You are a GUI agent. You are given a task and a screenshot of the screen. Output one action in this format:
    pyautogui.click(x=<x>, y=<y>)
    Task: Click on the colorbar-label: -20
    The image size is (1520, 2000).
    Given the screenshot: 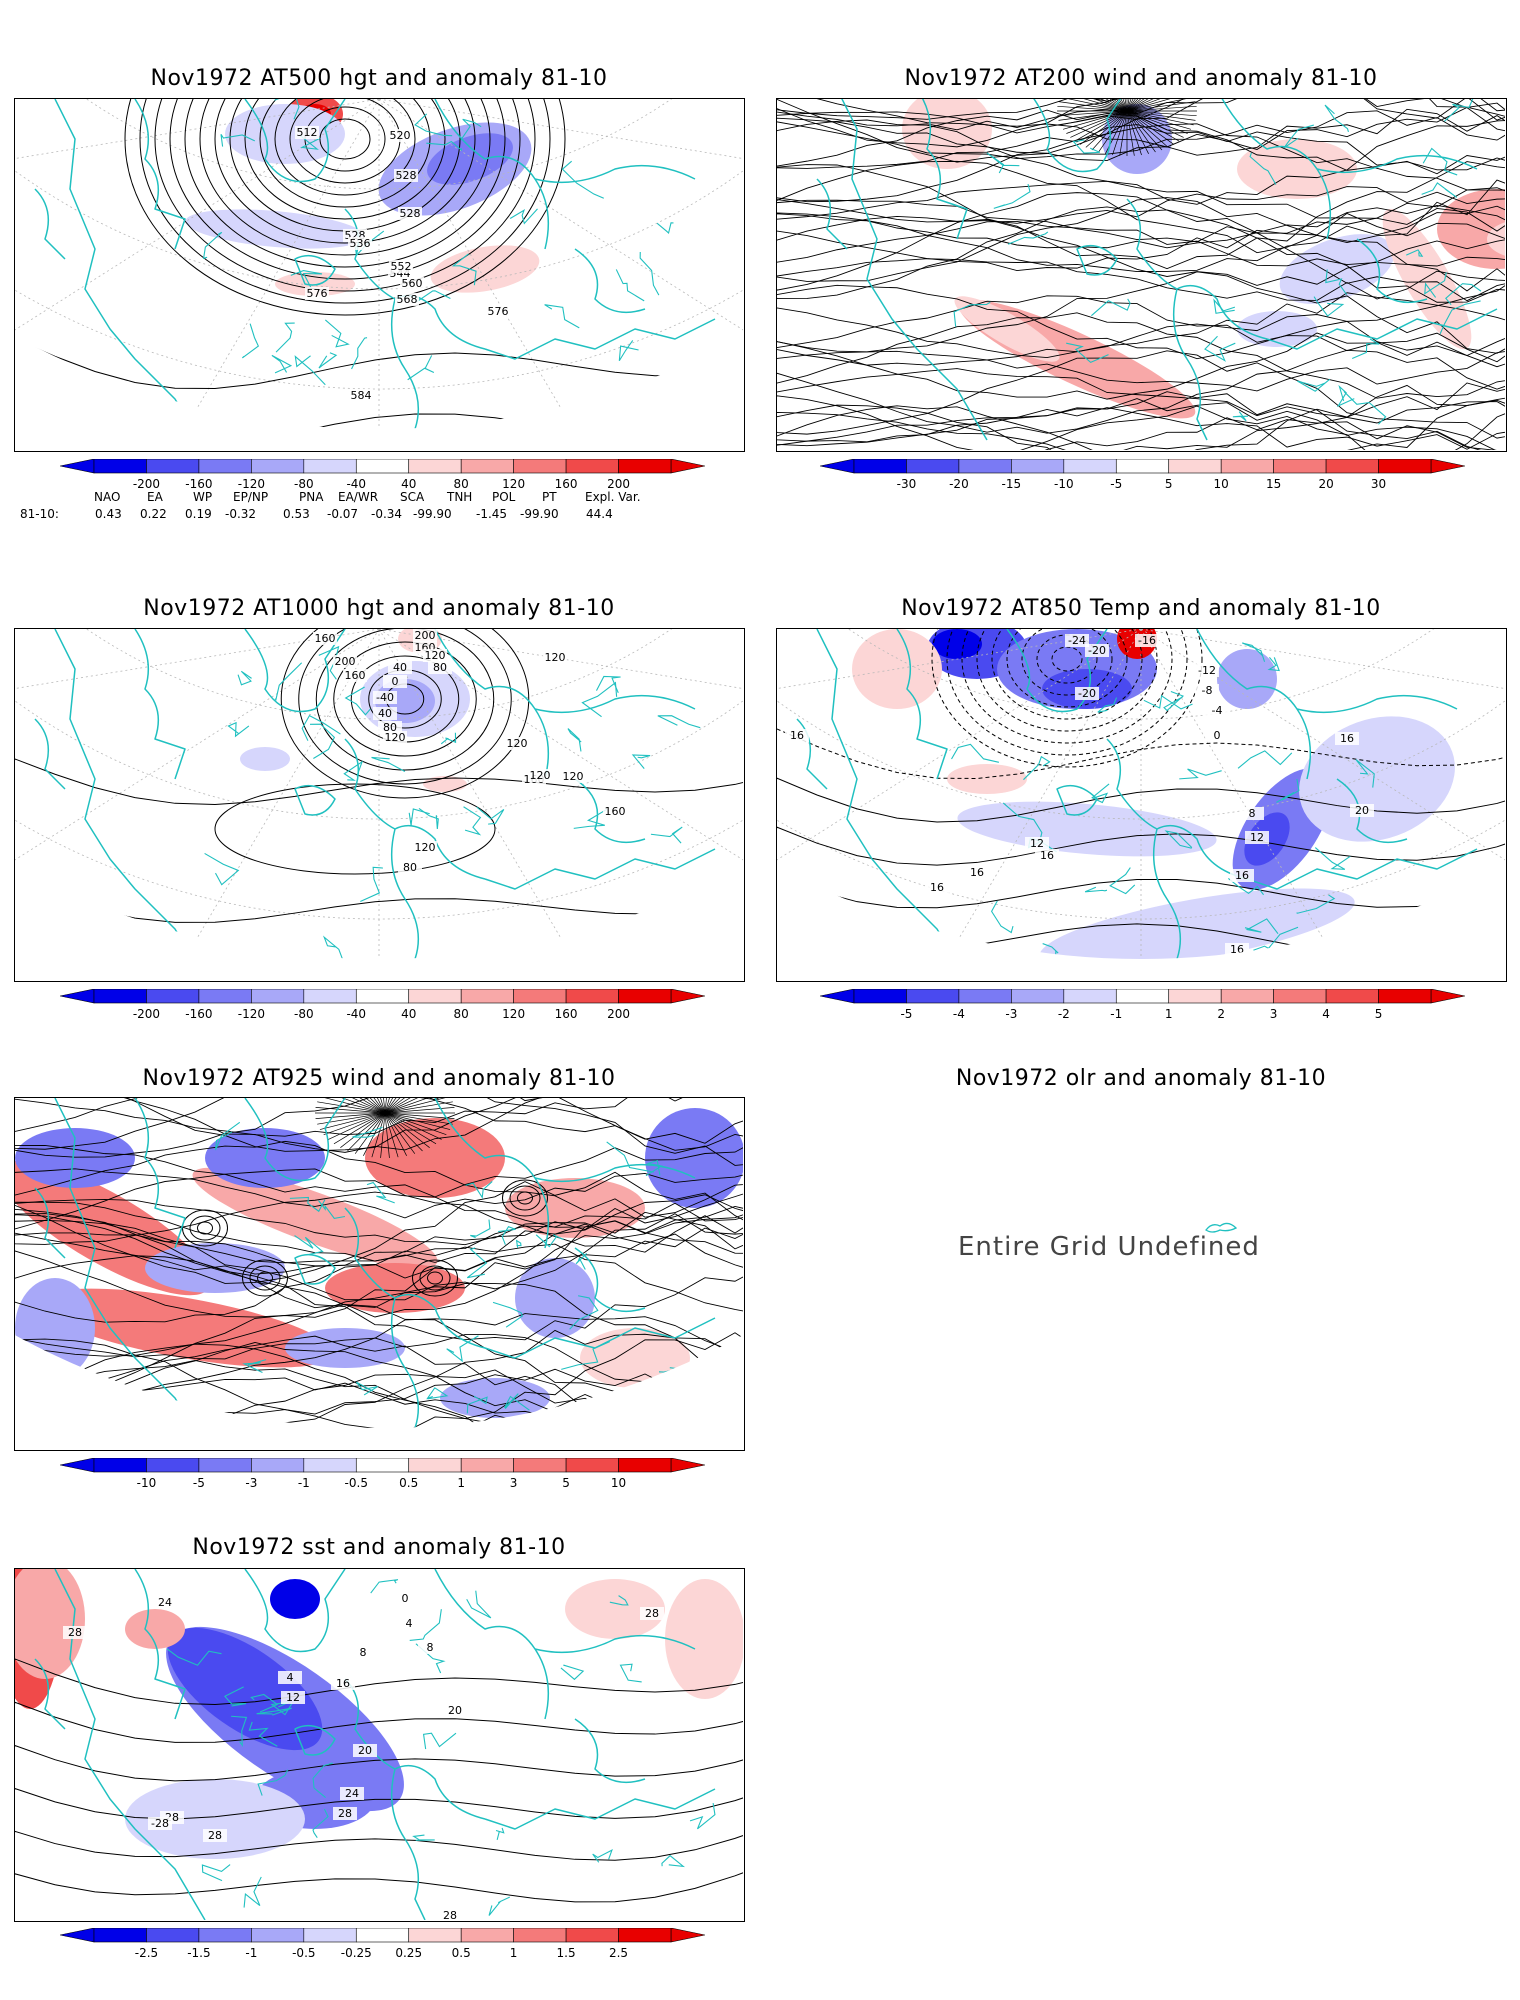 What is the action you would take?
    pyautogui.click(x=959, y=484)
    